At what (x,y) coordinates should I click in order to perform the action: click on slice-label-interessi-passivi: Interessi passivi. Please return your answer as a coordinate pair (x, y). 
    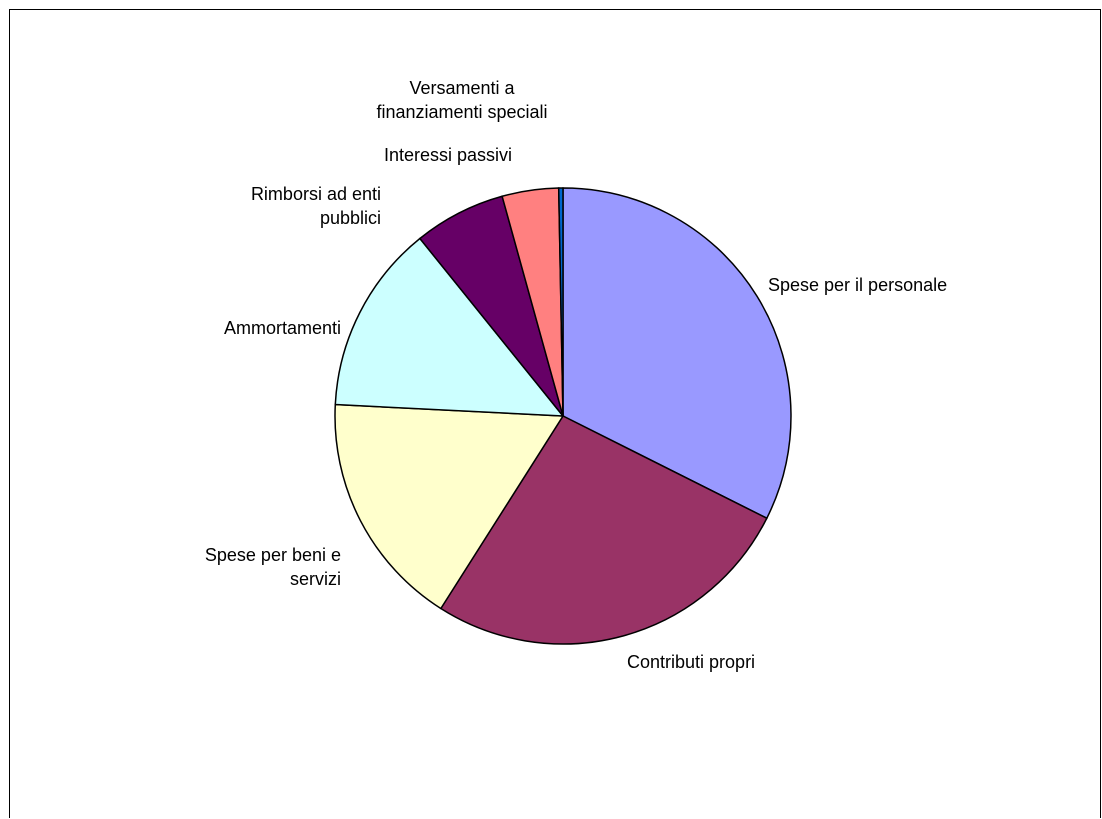
    Looking at the image, I should click on (448, 155).